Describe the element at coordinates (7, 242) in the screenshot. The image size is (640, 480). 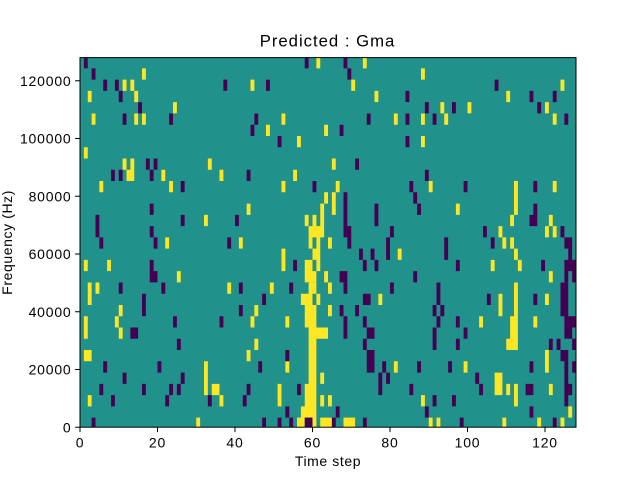
I see `svg-text: Frequency (Hz)` at that location.